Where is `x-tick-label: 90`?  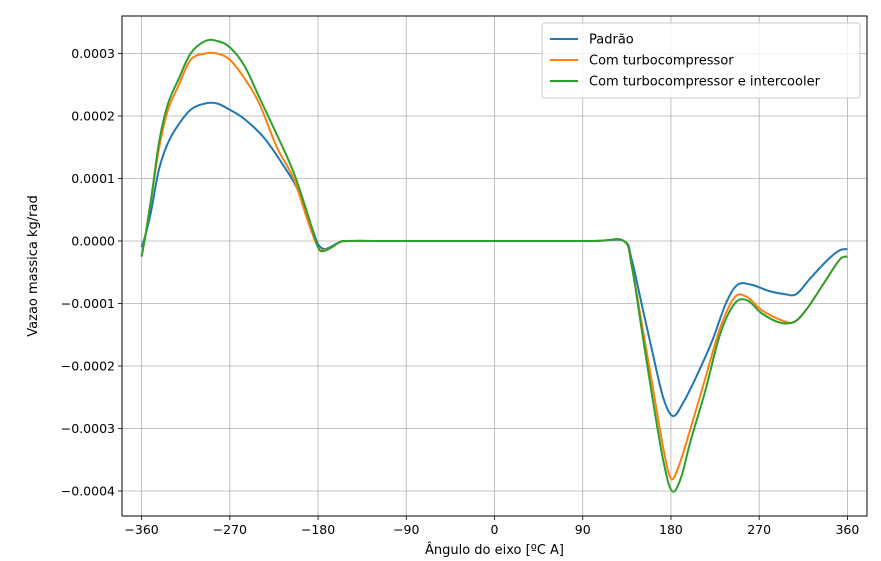
x-tick-label: 90 is located at coordinates (583, 529).